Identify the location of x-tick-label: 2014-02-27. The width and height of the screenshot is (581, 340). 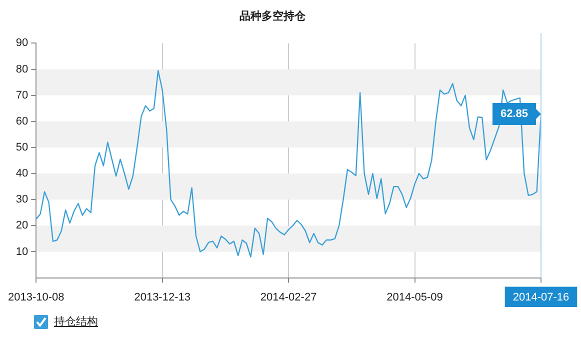
(288, 297).